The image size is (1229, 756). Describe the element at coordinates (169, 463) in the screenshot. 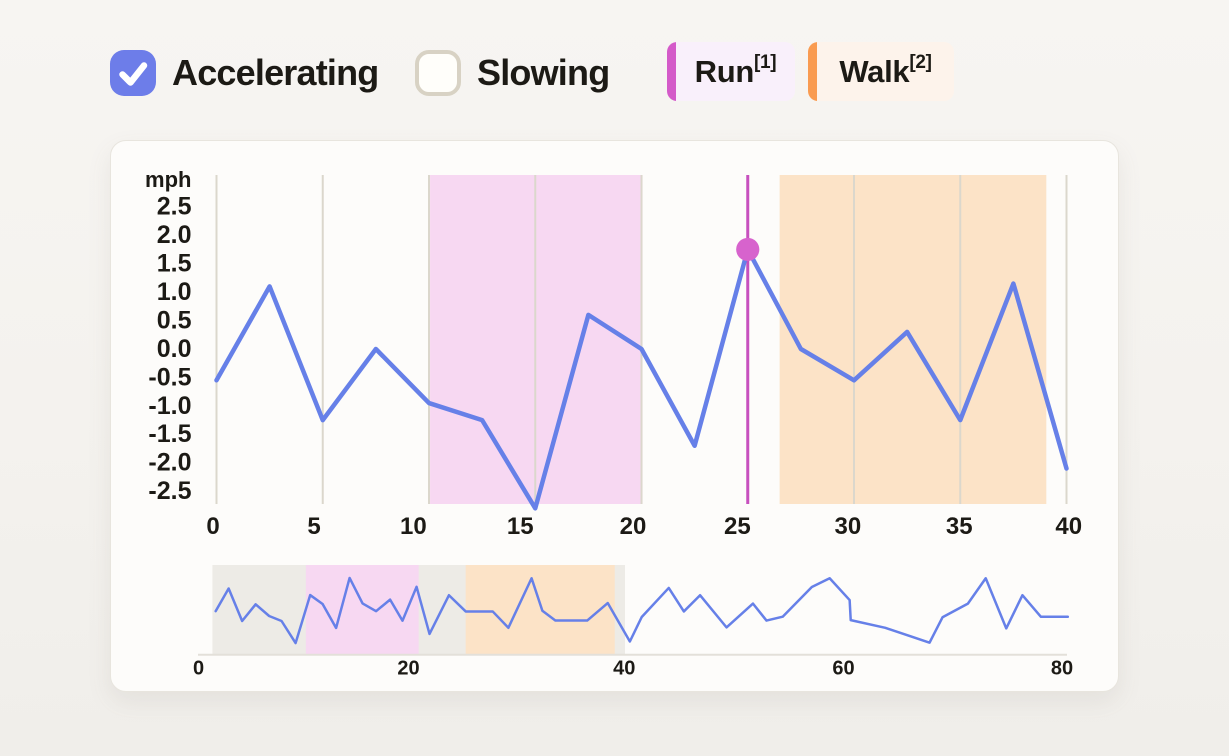

I see `y-tick-label--2.0: -2.0` at that location.